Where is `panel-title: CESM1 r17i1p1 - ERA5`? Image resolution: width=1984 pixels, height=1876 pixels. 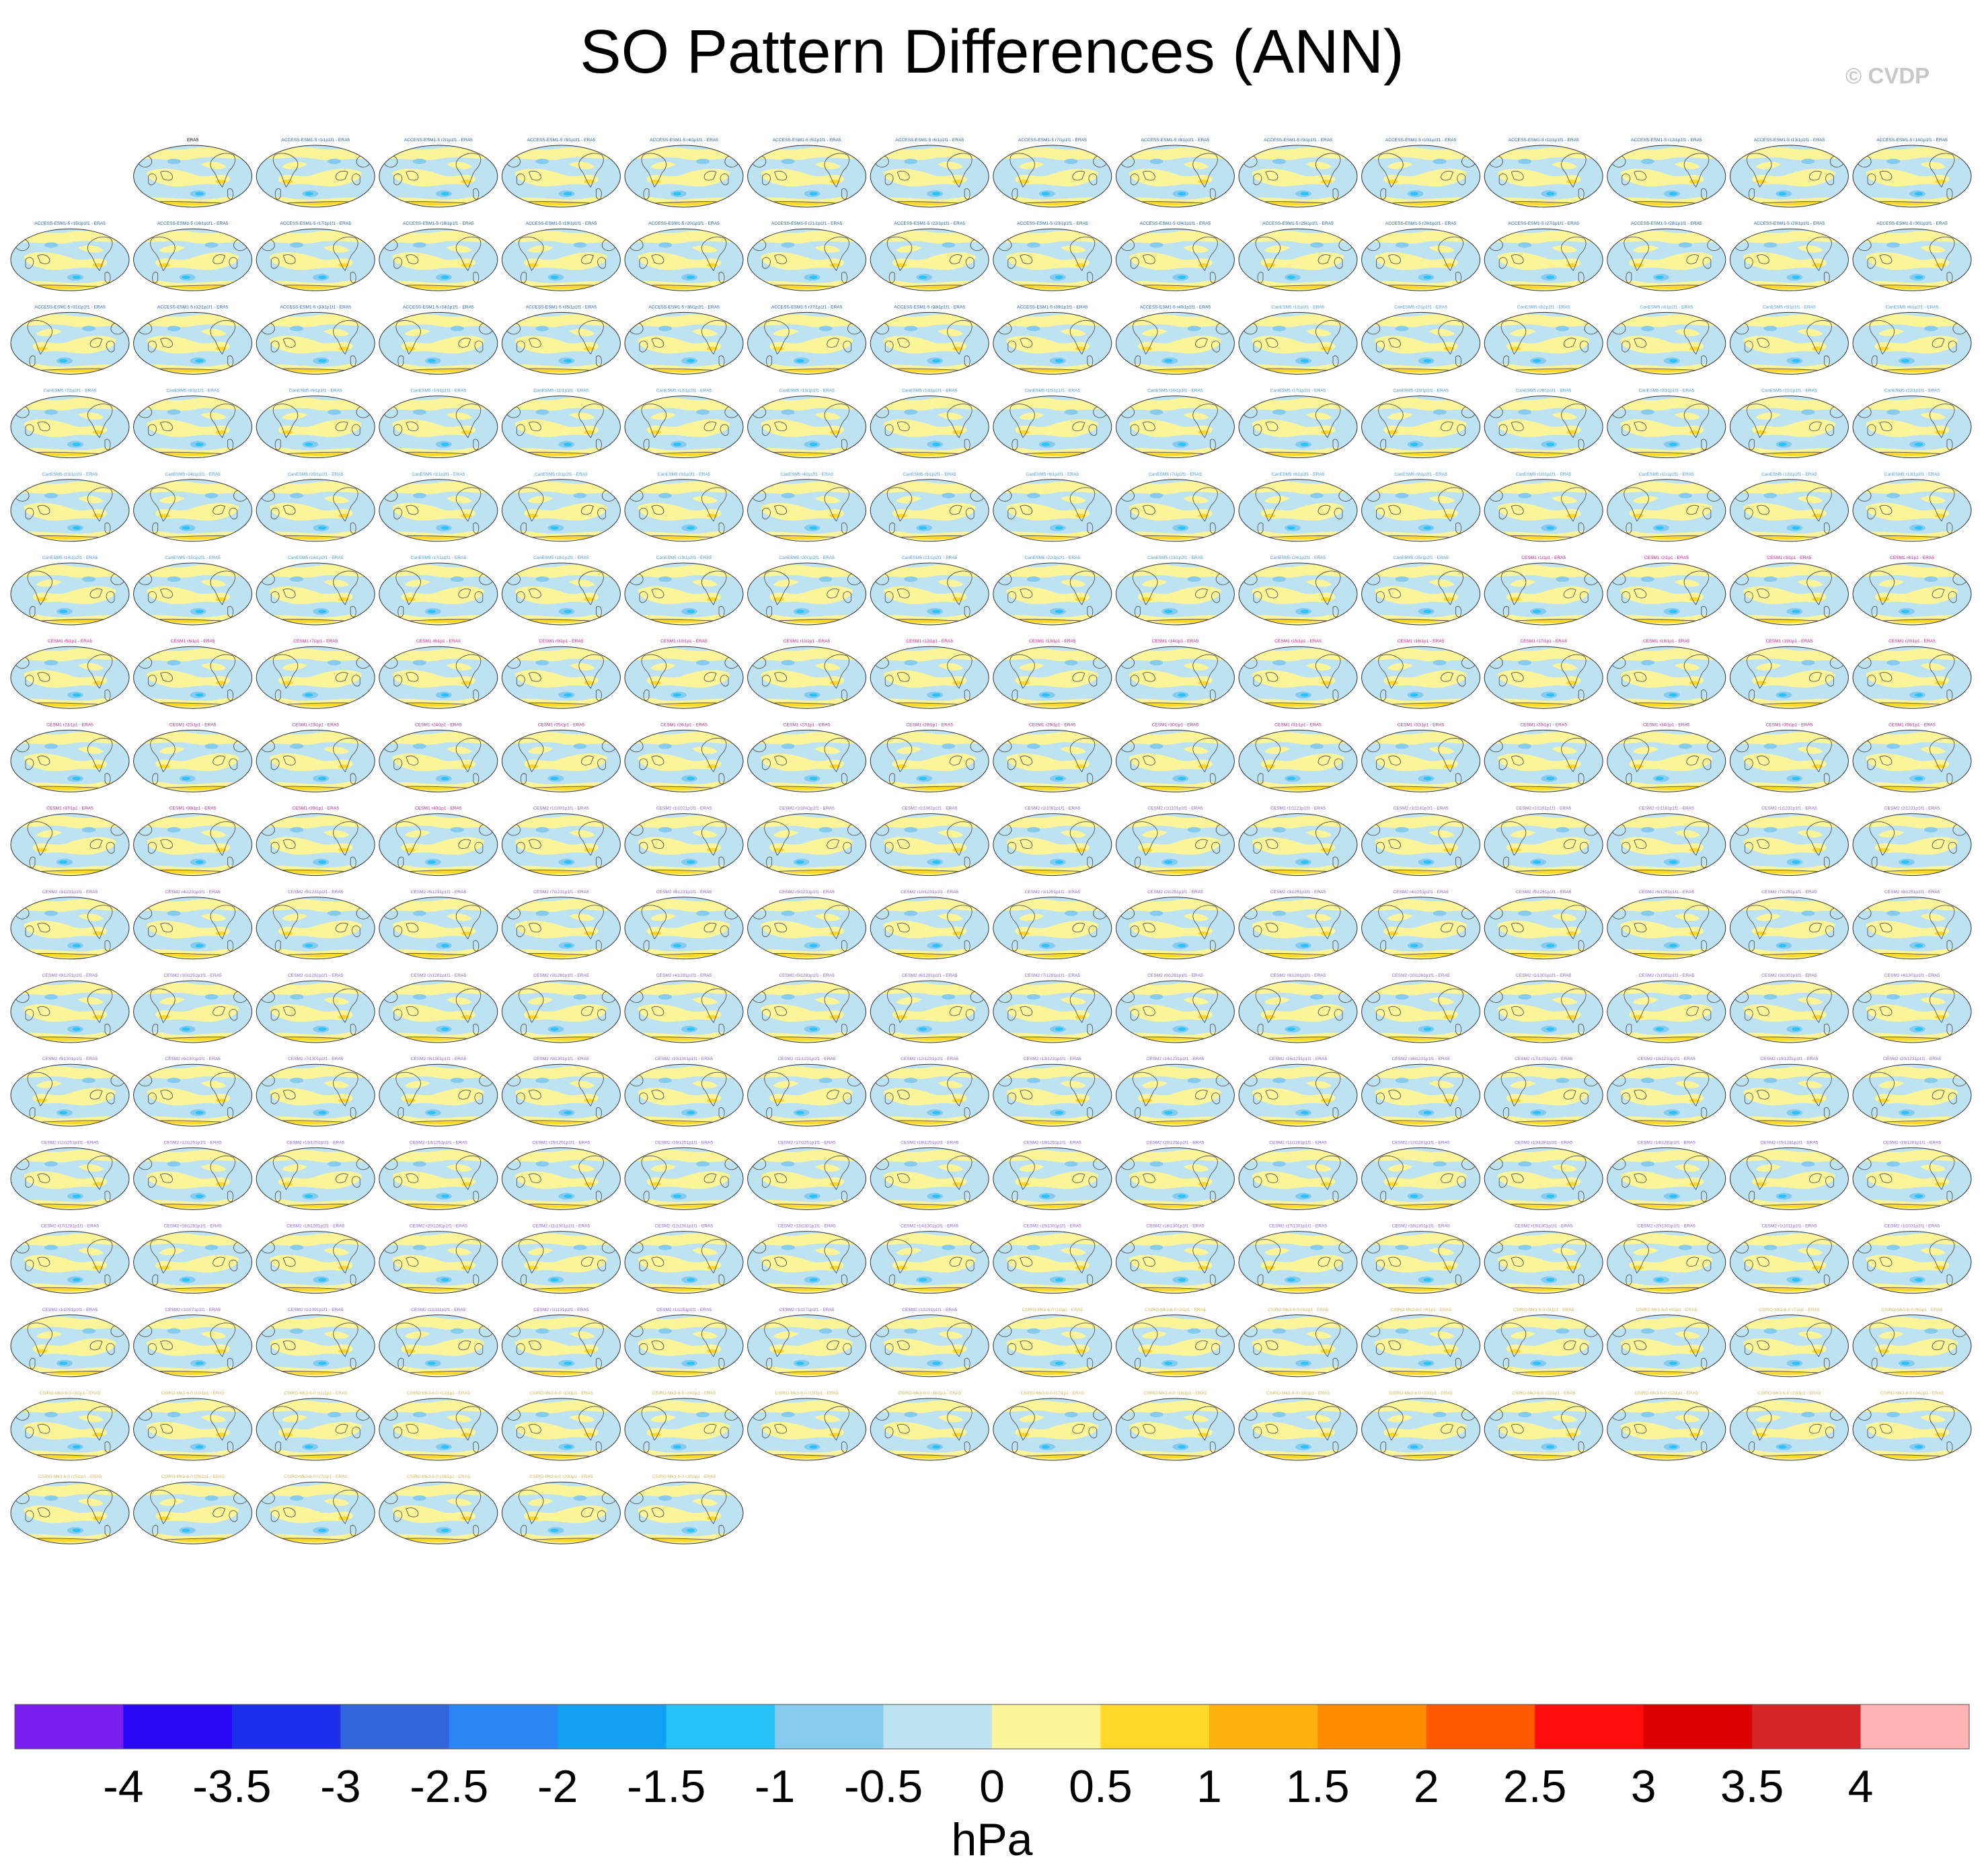
panel-title: CESM1 r17i1p1 - ERA5 is located at coordinates (1543, 641).